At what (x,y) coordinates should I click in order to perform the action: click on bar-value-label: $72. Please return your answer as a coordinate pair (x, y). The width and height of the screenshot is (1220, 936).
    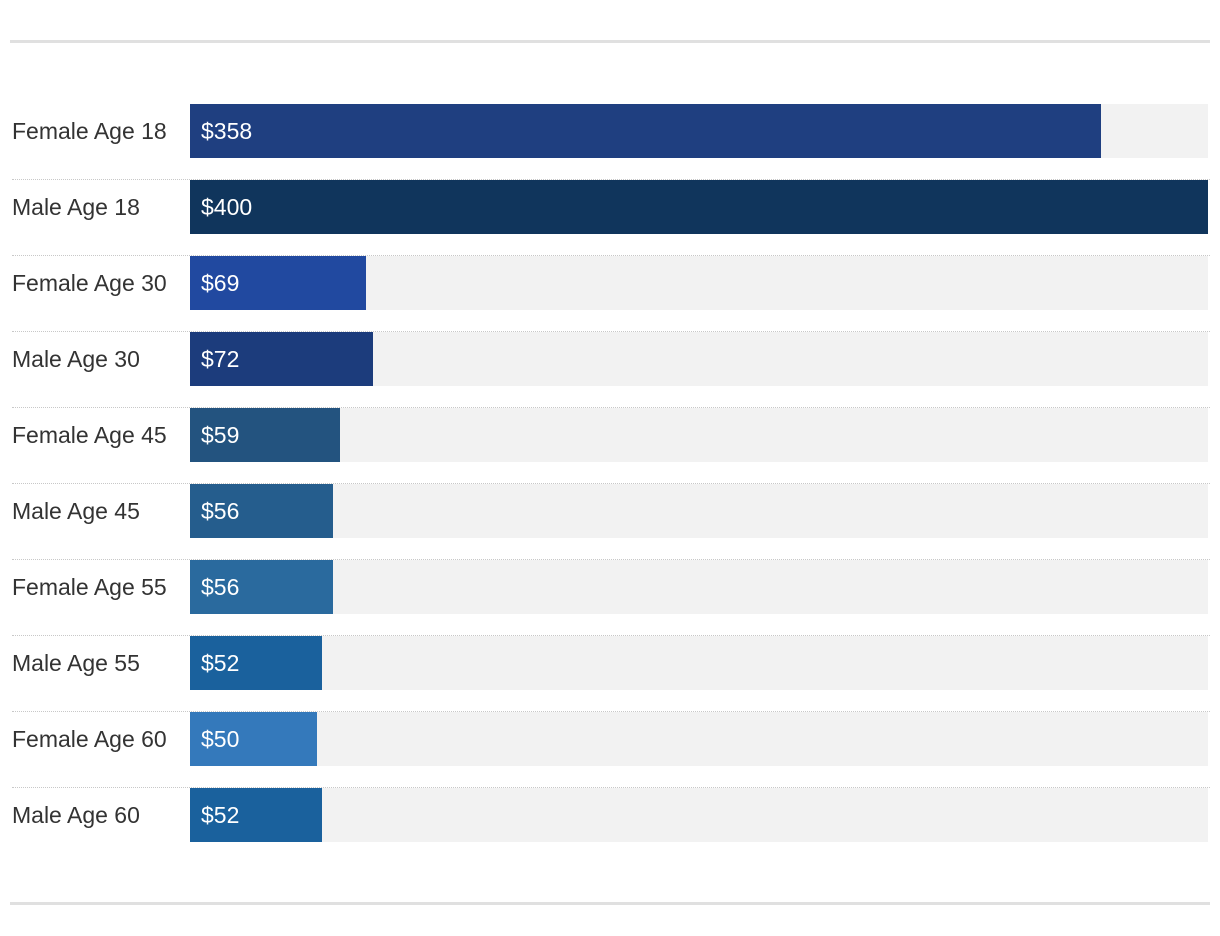
    Looking at the image, I should click on (220, 359).